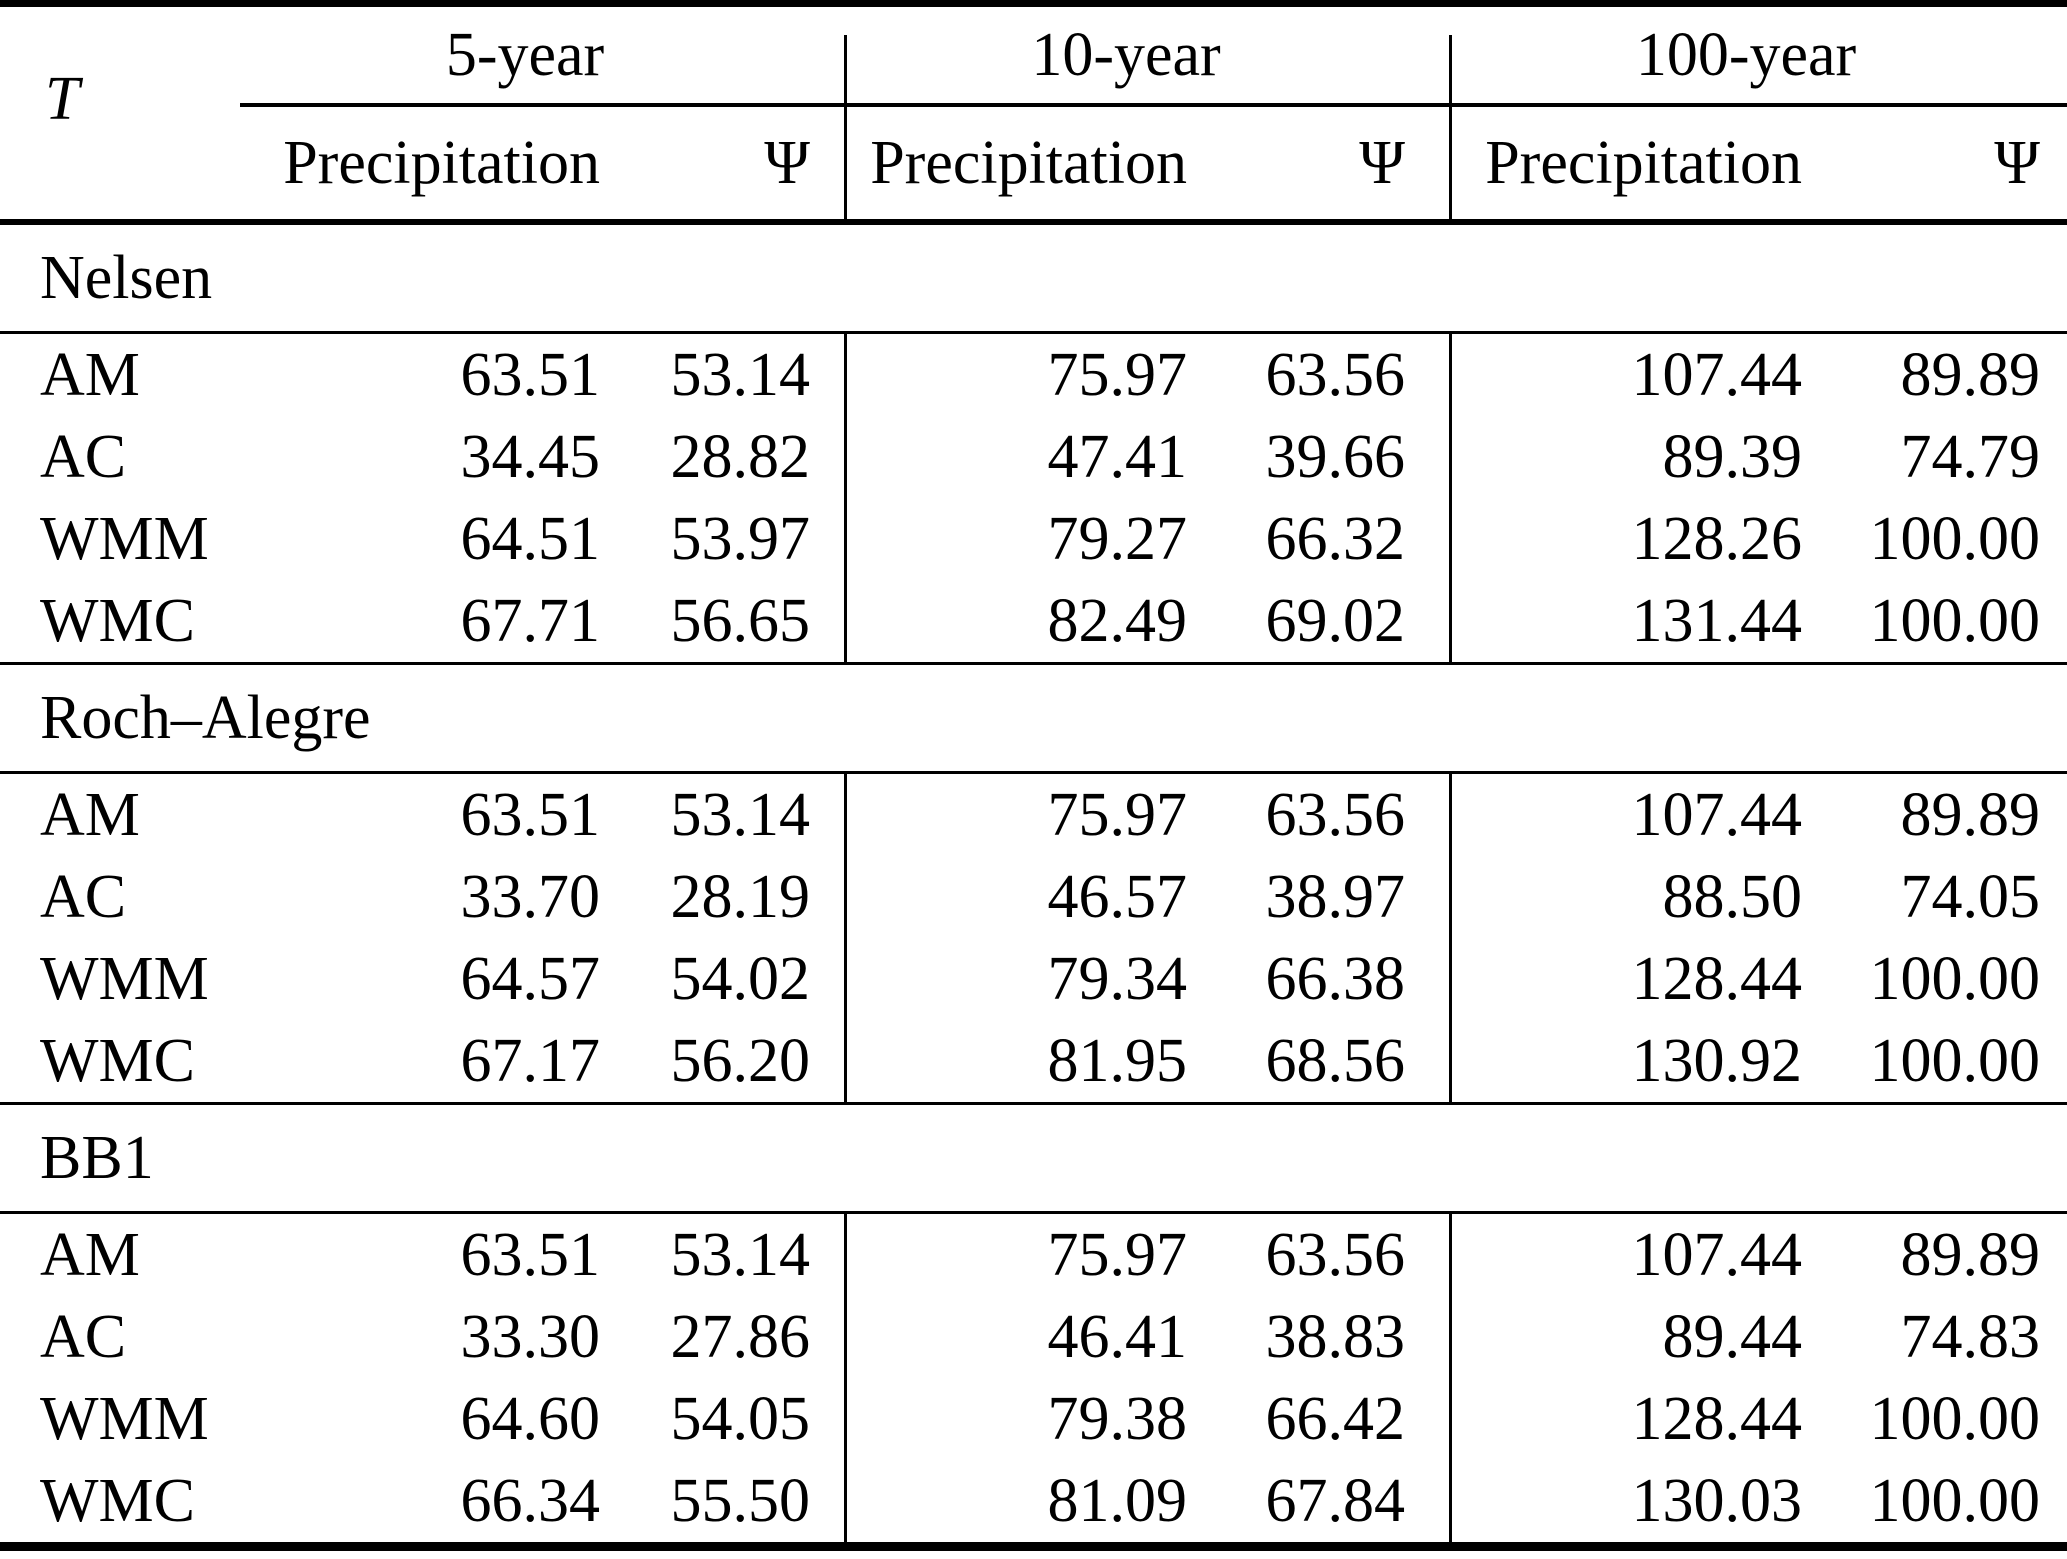  What do you see at coordinates (1717, 1418) in the screenshot?
I see `value-precip-100yr: 128.44` at bounding box center [1717, 1418].